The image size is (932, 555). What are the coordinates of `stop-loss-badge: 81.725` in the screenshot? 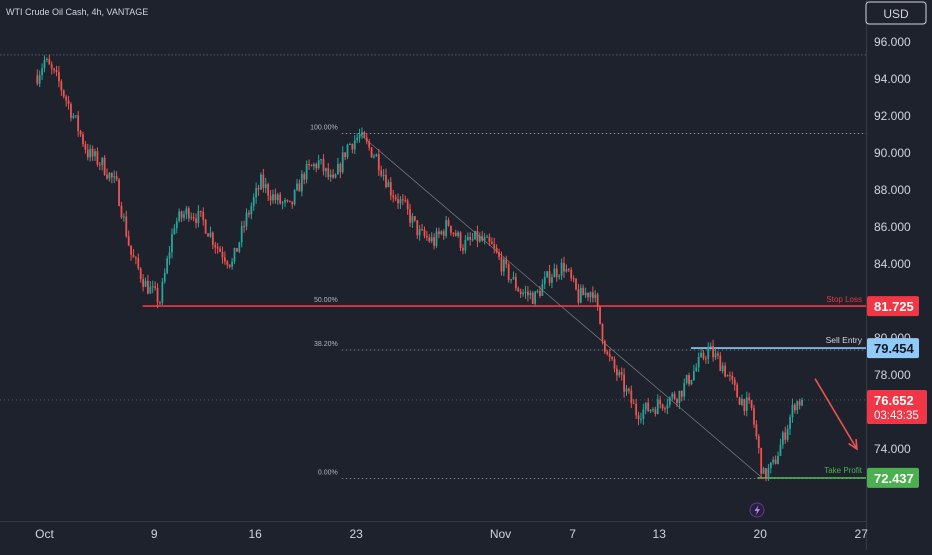 It's located at (893, 306).